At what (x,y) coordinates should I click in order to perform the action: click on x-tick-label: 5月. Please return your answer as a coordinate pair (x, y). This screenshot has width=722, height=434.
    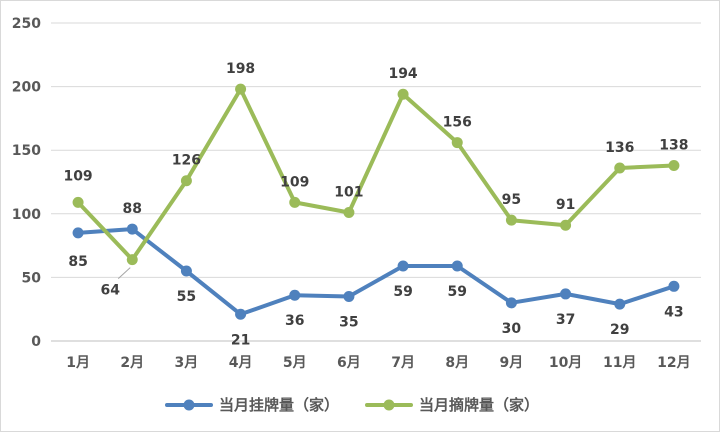
    Looking at the image, I should click on (295, 363).